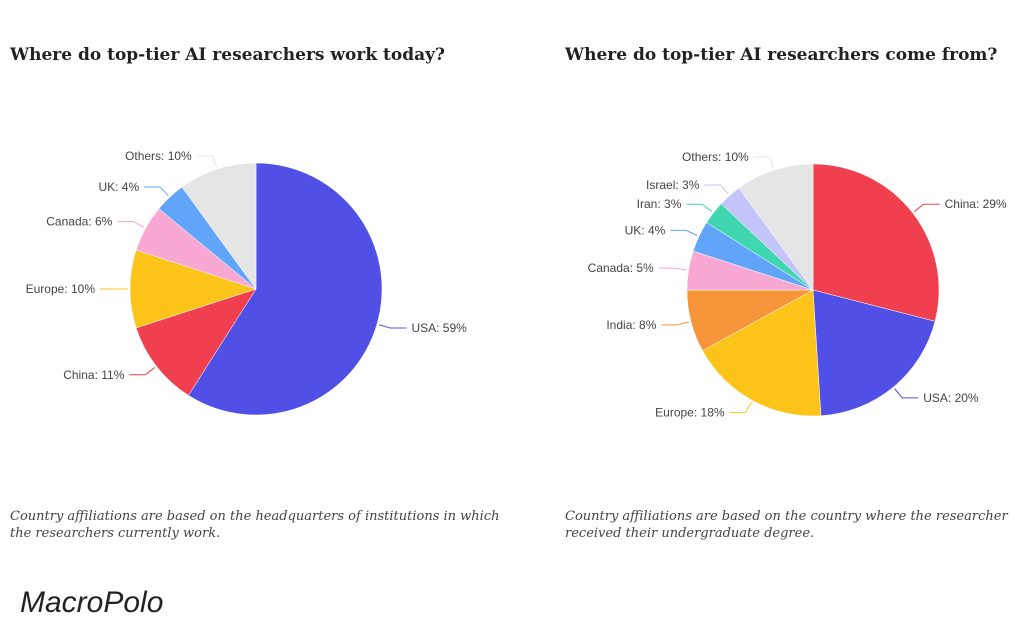 Image resolution: width=1034 pixels, height=635 pixels. Describe the element at coordinates (92, 602) in the screenshot. I see `source-credit: MacroPolo` at that location.